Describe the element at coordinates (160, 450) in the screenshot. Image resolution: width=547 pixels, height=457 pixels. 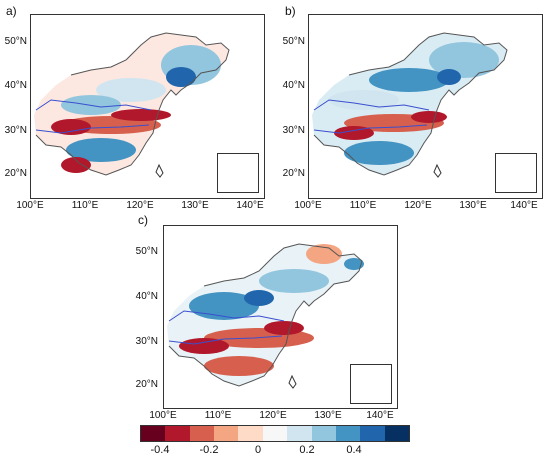
I see `colorbar-tick-label: -0.4` at that location.